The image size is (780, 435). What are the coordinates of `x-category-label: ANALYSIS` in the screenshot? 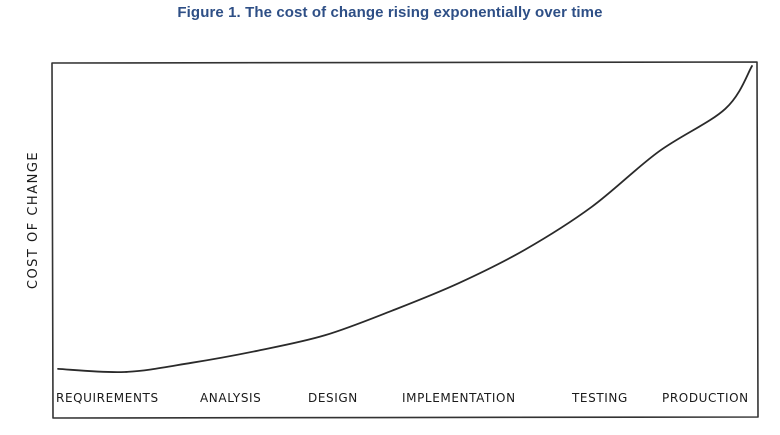 It's located at (230, 398).